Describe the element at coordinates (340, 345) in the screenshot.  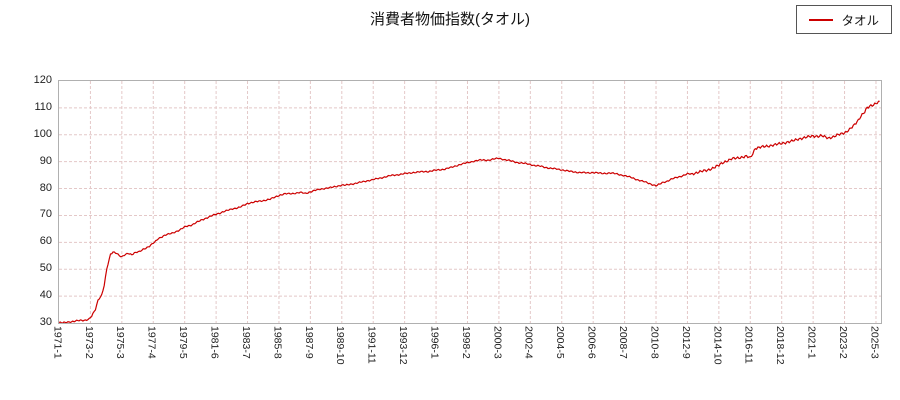
I see `x-axis-label: 1989-10` at that location.